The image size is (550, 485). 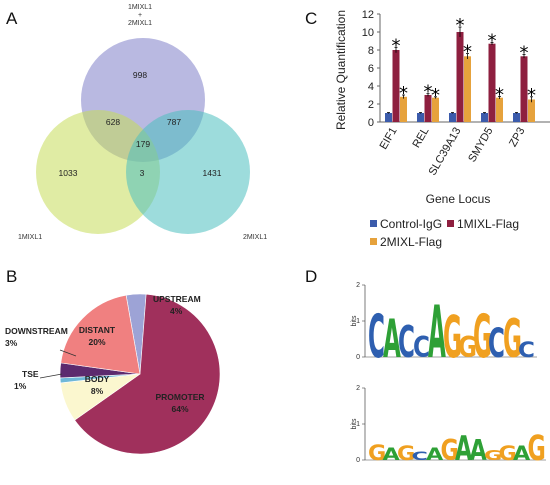 I want to click on bar-zp3-1mixl-flag, so click(x=524, y=89).